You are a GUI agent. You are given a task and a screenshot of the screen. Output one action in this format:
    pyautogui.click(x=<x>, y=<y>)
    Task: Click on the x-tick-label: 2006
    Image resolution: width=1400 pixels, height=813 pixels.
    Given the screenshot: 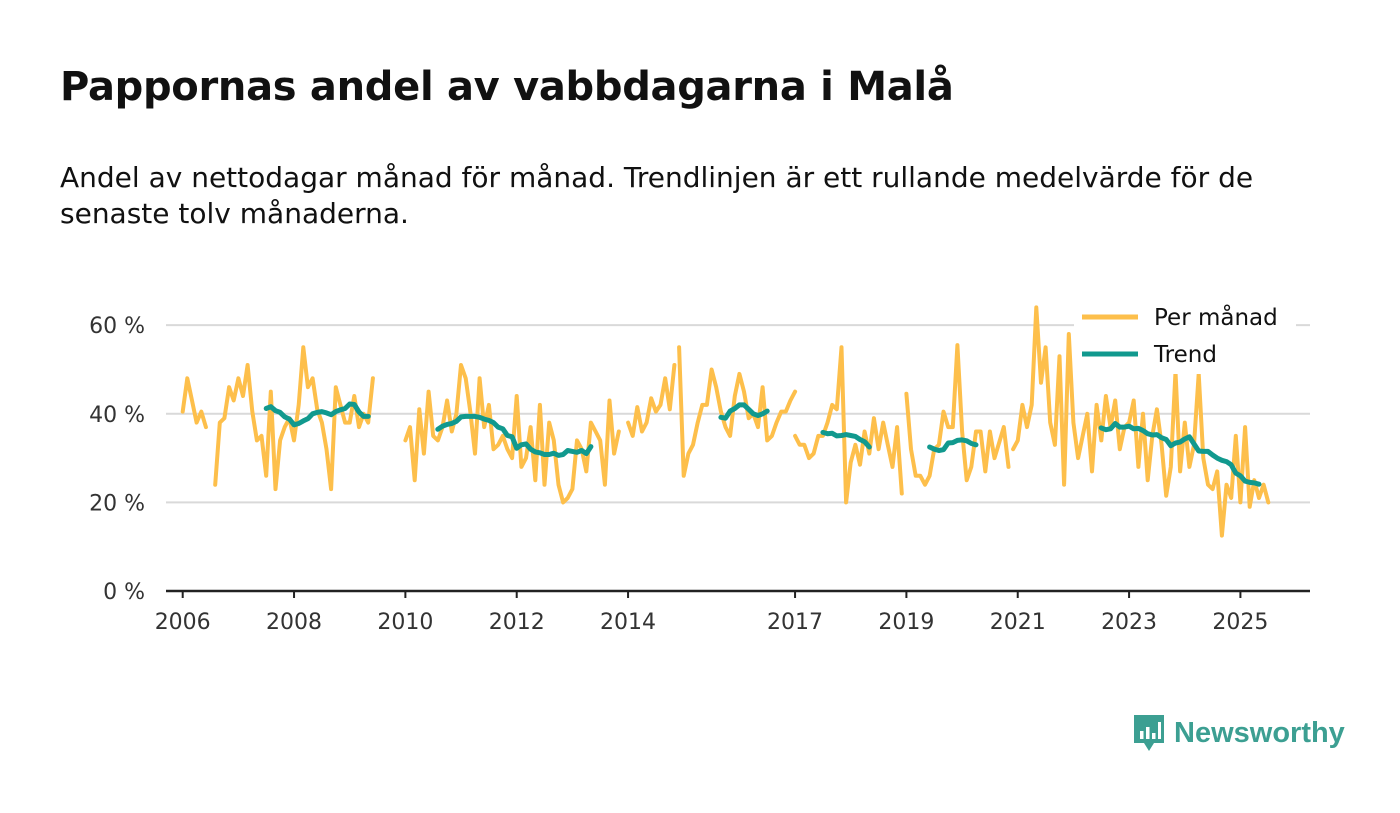 What is the action you would take?
    pyautogui.click(x=183, y=622)
    